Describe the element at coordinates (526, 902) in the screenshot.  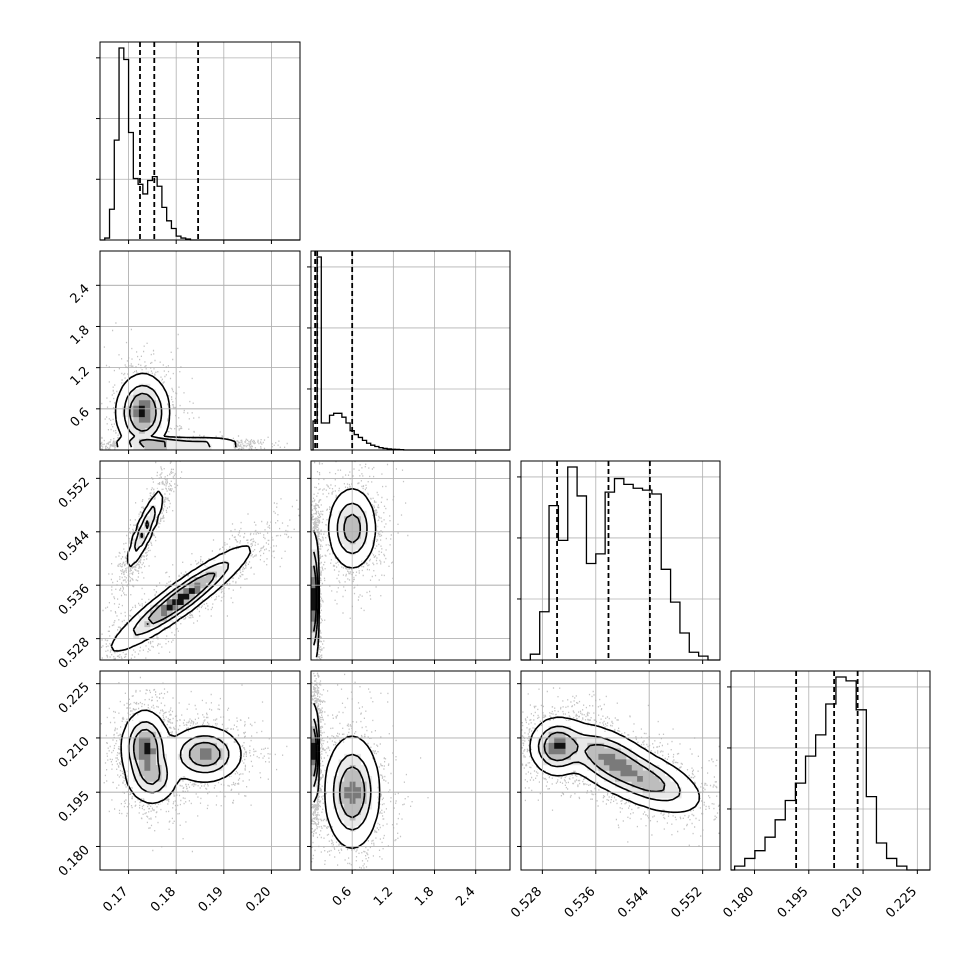
I see `x-tick-label-2-0: 0.528` at that location.